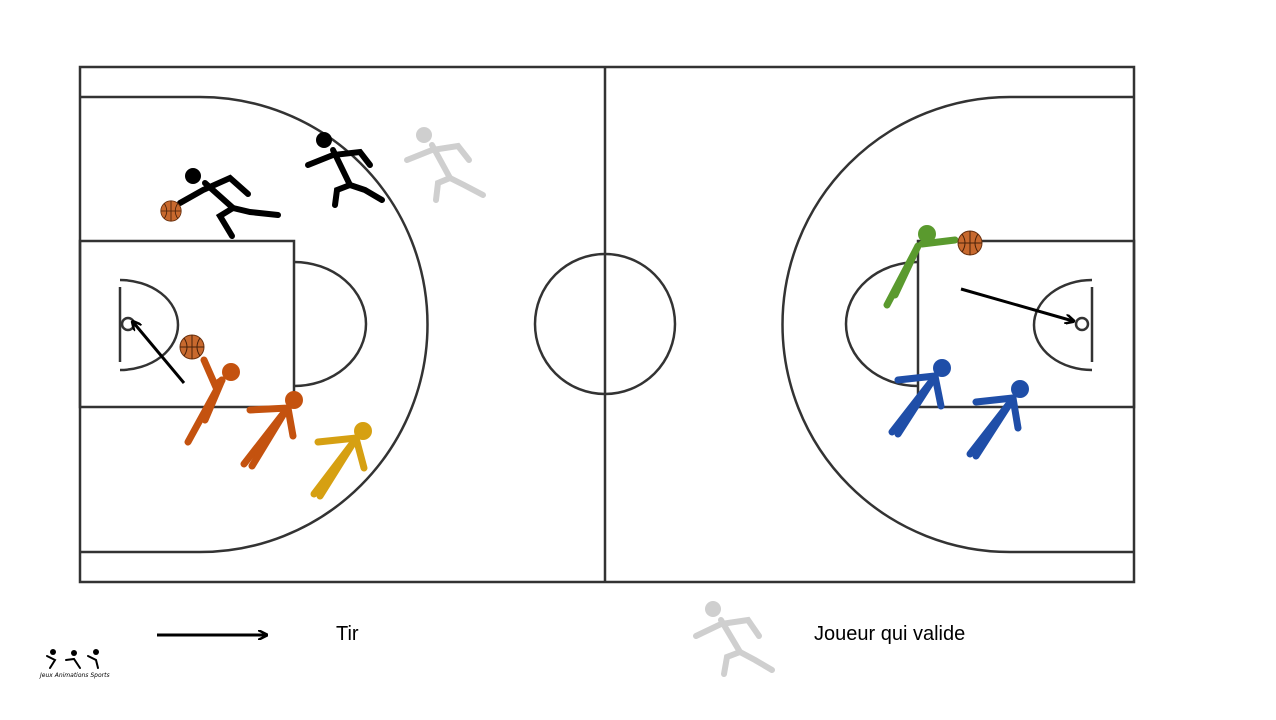  What do you see at coordinates (347, 634) in the screenshot?
I see `legend-shot-label: Tir` at bounding box center [347, 634].